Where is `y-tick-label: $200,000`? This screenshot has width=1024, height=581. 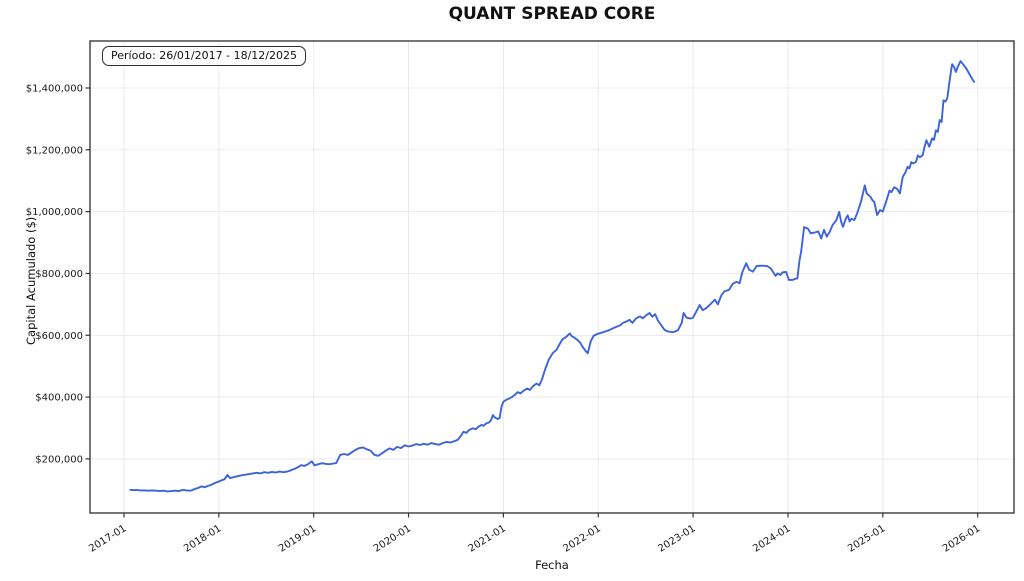
y-tick-label: $200,000 is located at coordinates (59, 459).